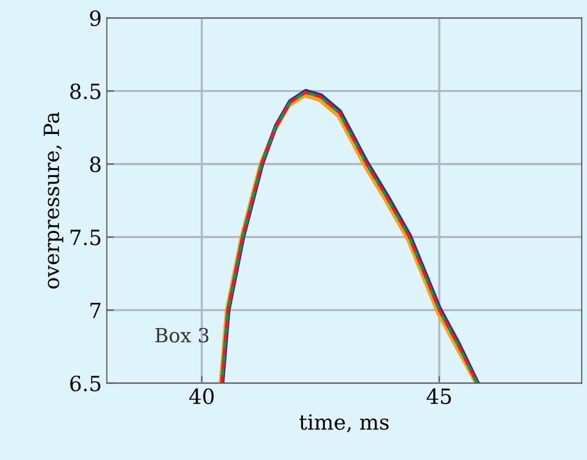  I want to click on y-tick-label: 9, so click(95, 18).